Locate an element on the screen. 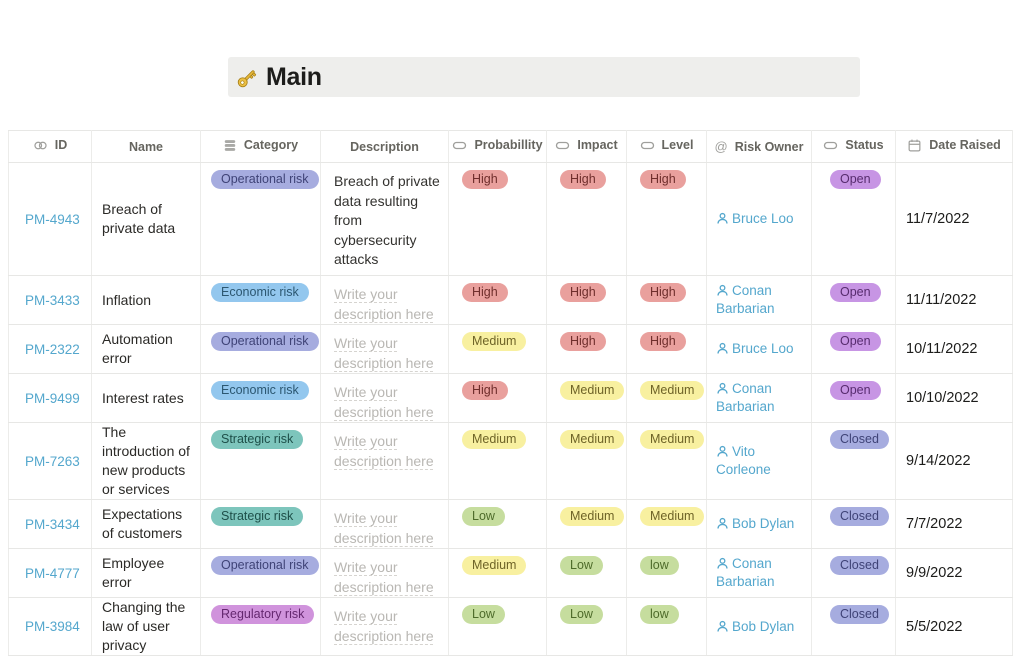 The width and height of the screenshot is (1024, 663). page-title-bar: Main is located at coordinates (544, 77).